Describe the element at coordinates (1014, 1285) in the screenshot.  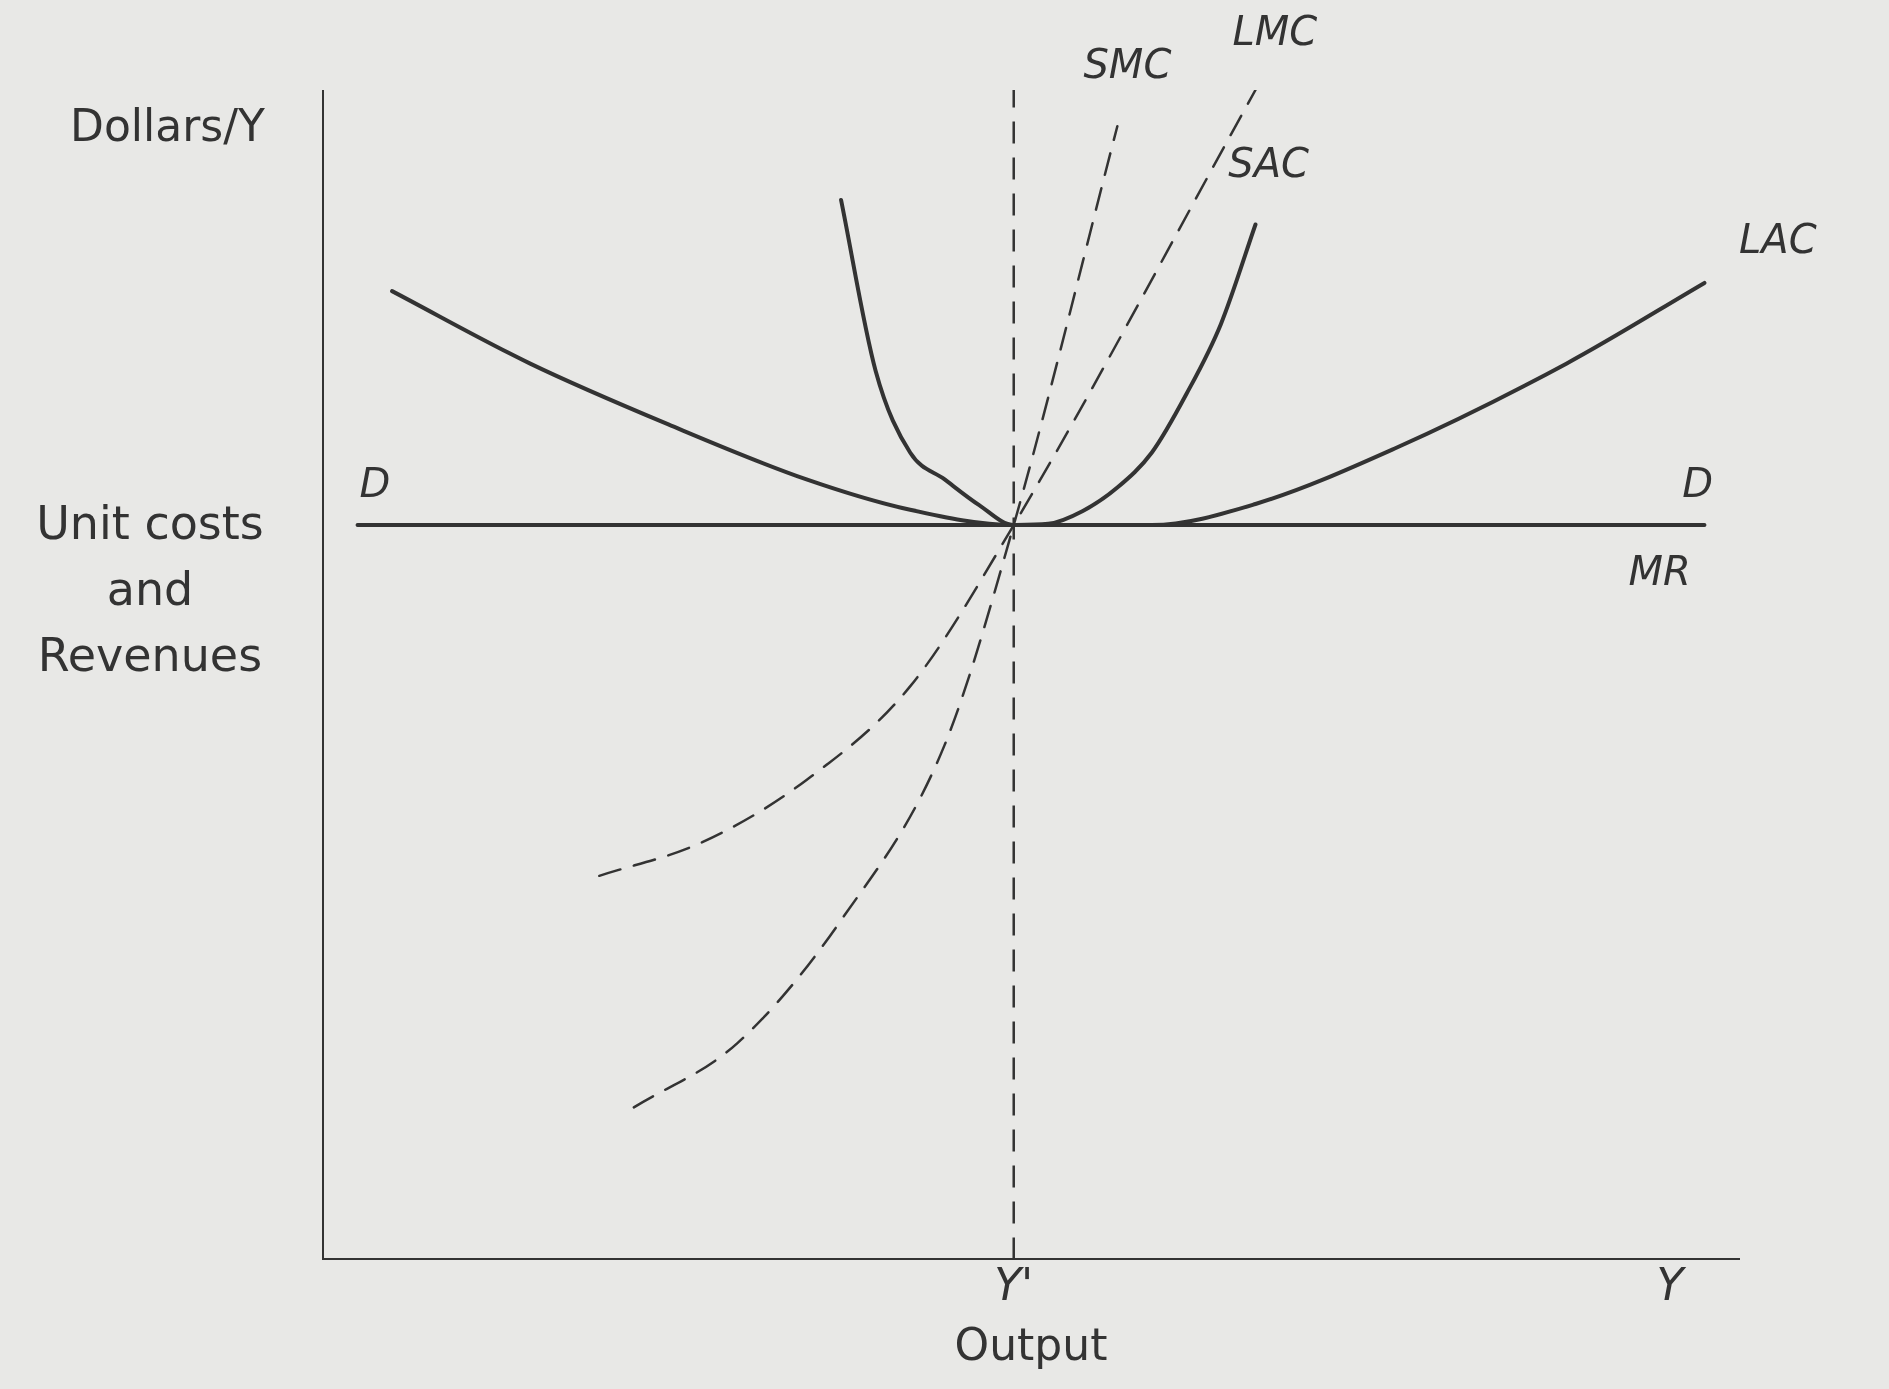
I see `x-tick-label: Y'` at that location.